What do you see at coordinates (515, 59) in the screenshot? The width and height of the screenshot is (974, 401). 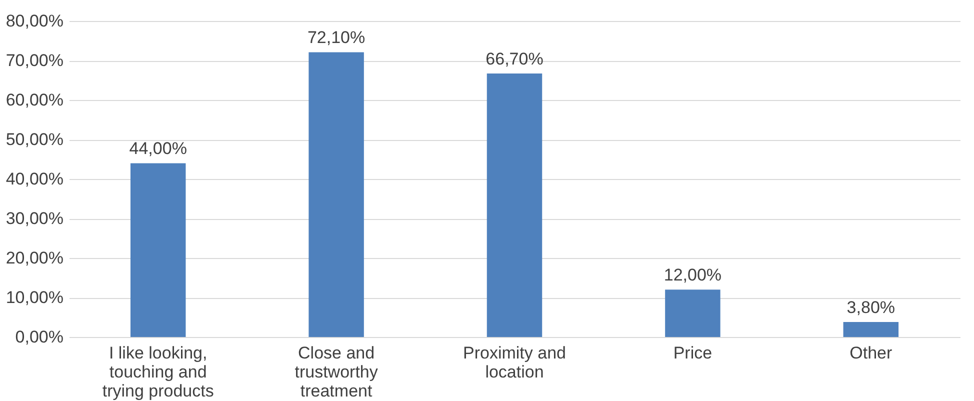 I see `data-label: 66,70%` at bounding box center [515, 59].